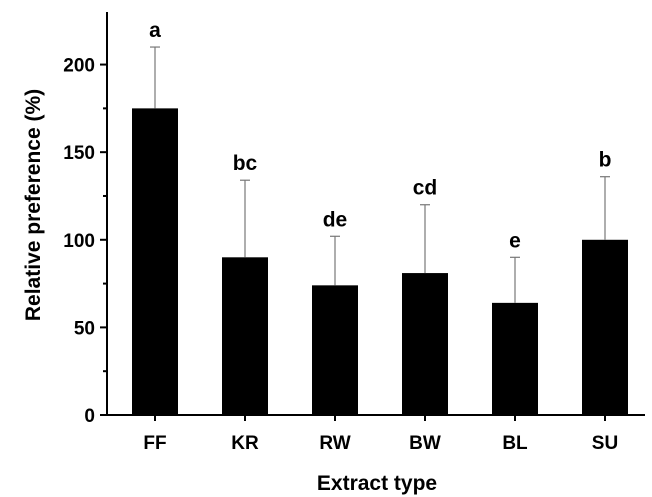 The height and width of the screenshot is (497, 652). I want to click on bar-kr, so click(245, 336).